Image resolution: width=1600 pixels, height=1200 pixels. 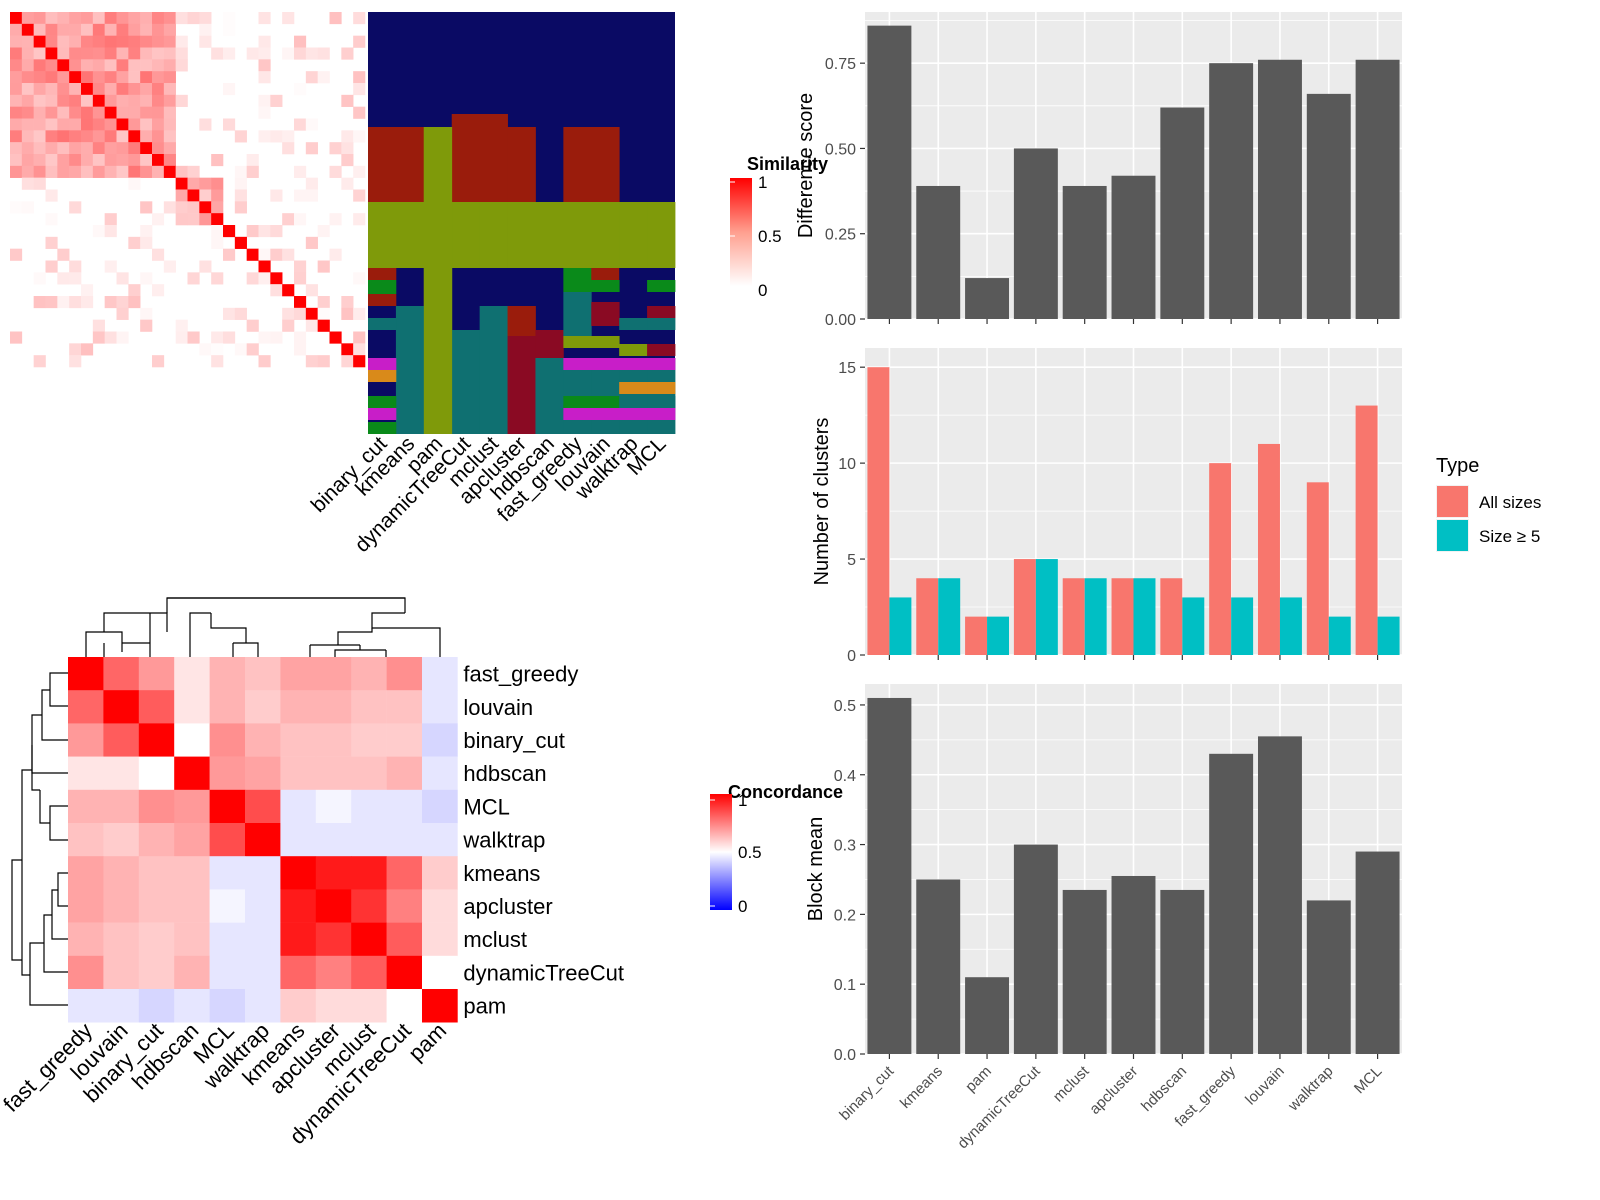 What do you see at coordinates (741, 232) in the screenshot?
I see `similarity-legend-bar` at bounding box center [741, 232].